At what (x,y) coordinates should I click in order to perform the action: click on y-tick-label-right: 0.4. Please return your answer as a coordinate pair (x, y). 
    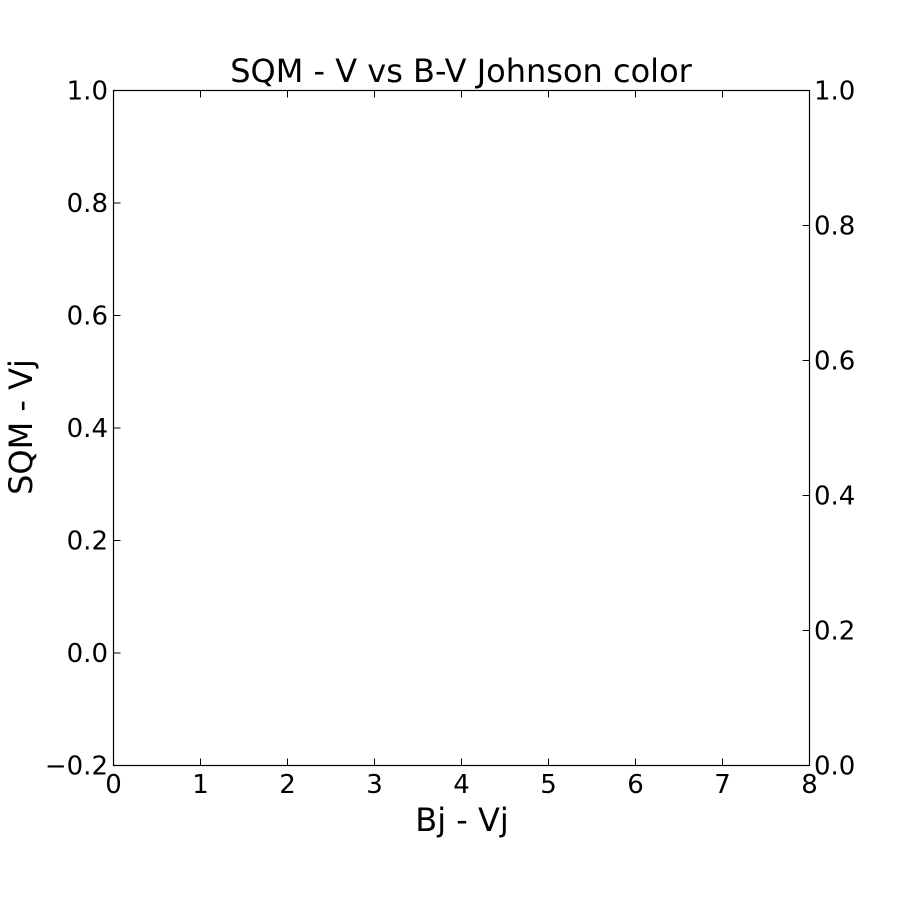
    Looking at the image, I should click on (834, 497).